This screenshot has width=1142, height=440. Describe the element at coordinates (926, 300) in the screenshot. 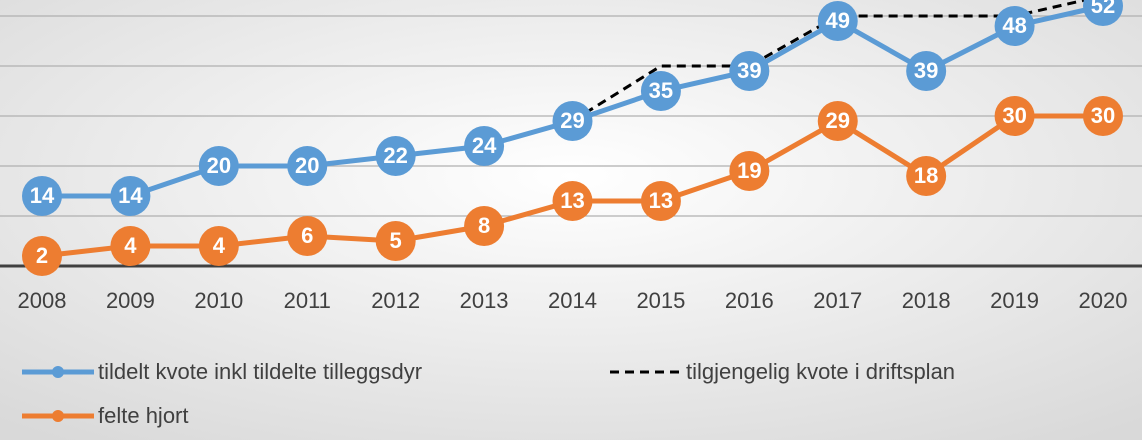

I see `x-tick-label: 2018` at that location.